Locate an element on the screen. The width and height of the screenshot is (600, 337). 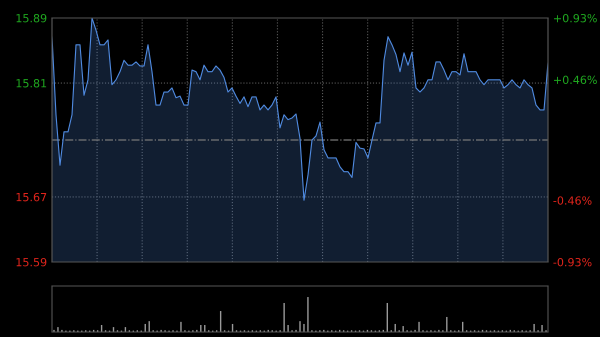
y2-tick-label: -0.93% is located at coordinates (572, 262).